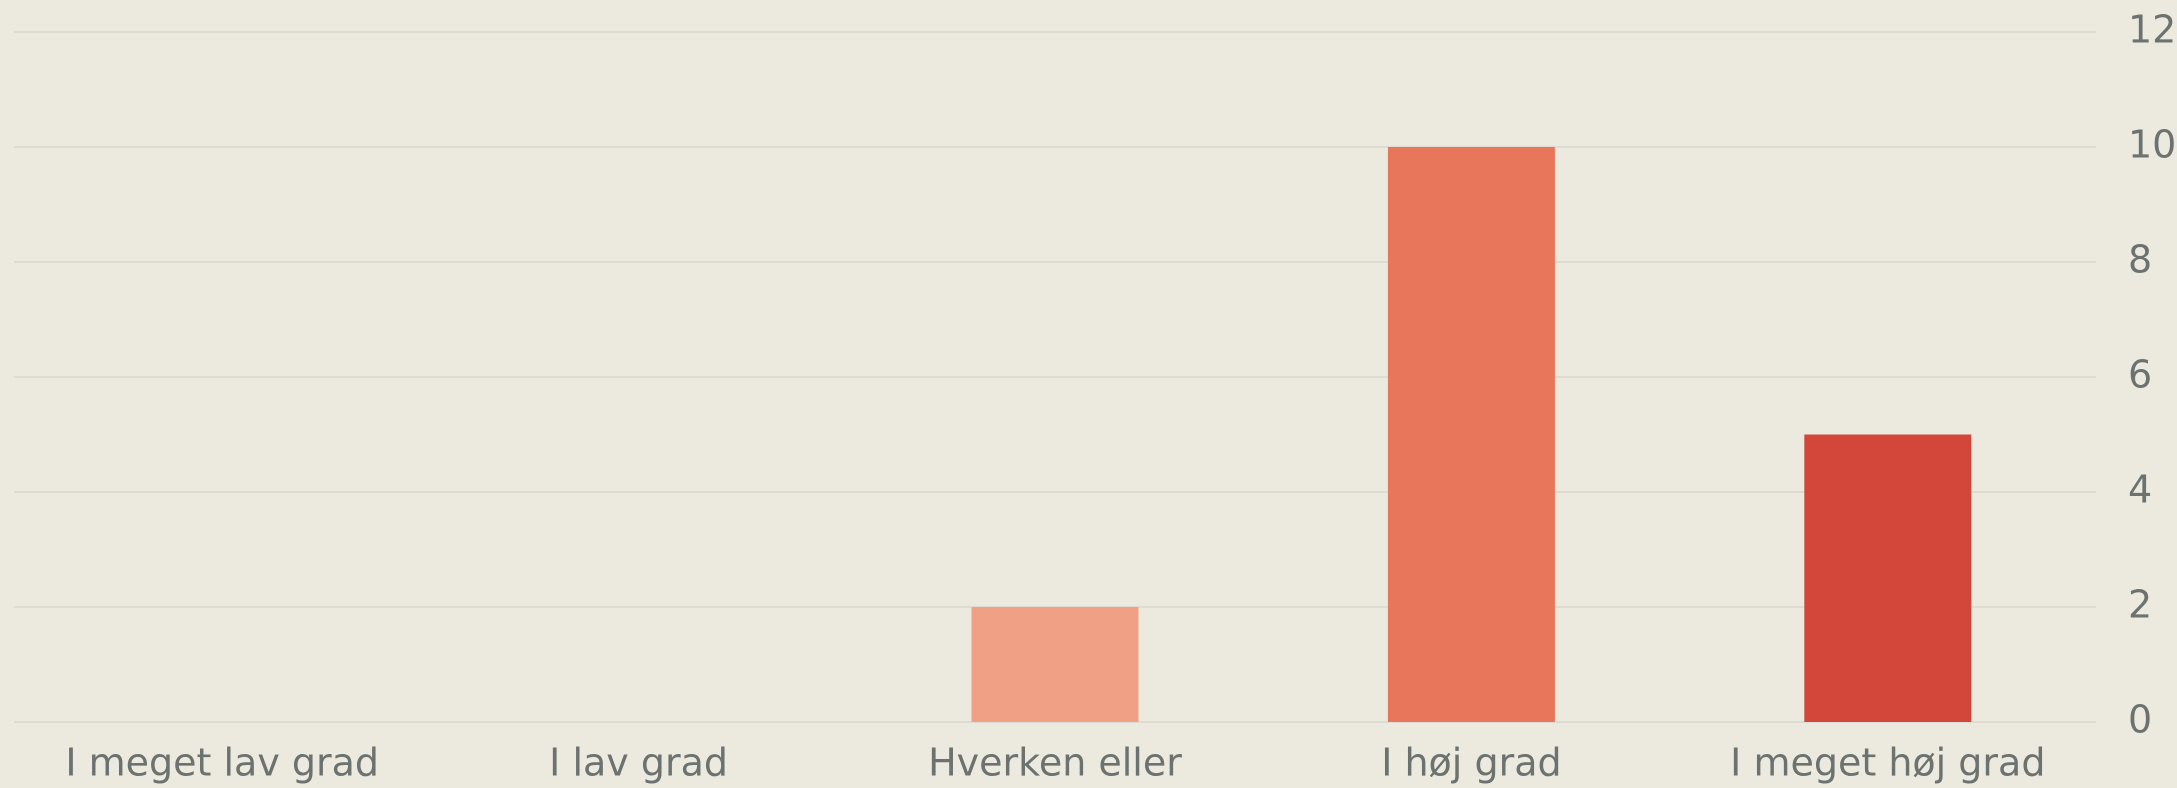  I want to click on x-tick-label: I meget høj grad, so click(1887, 763).